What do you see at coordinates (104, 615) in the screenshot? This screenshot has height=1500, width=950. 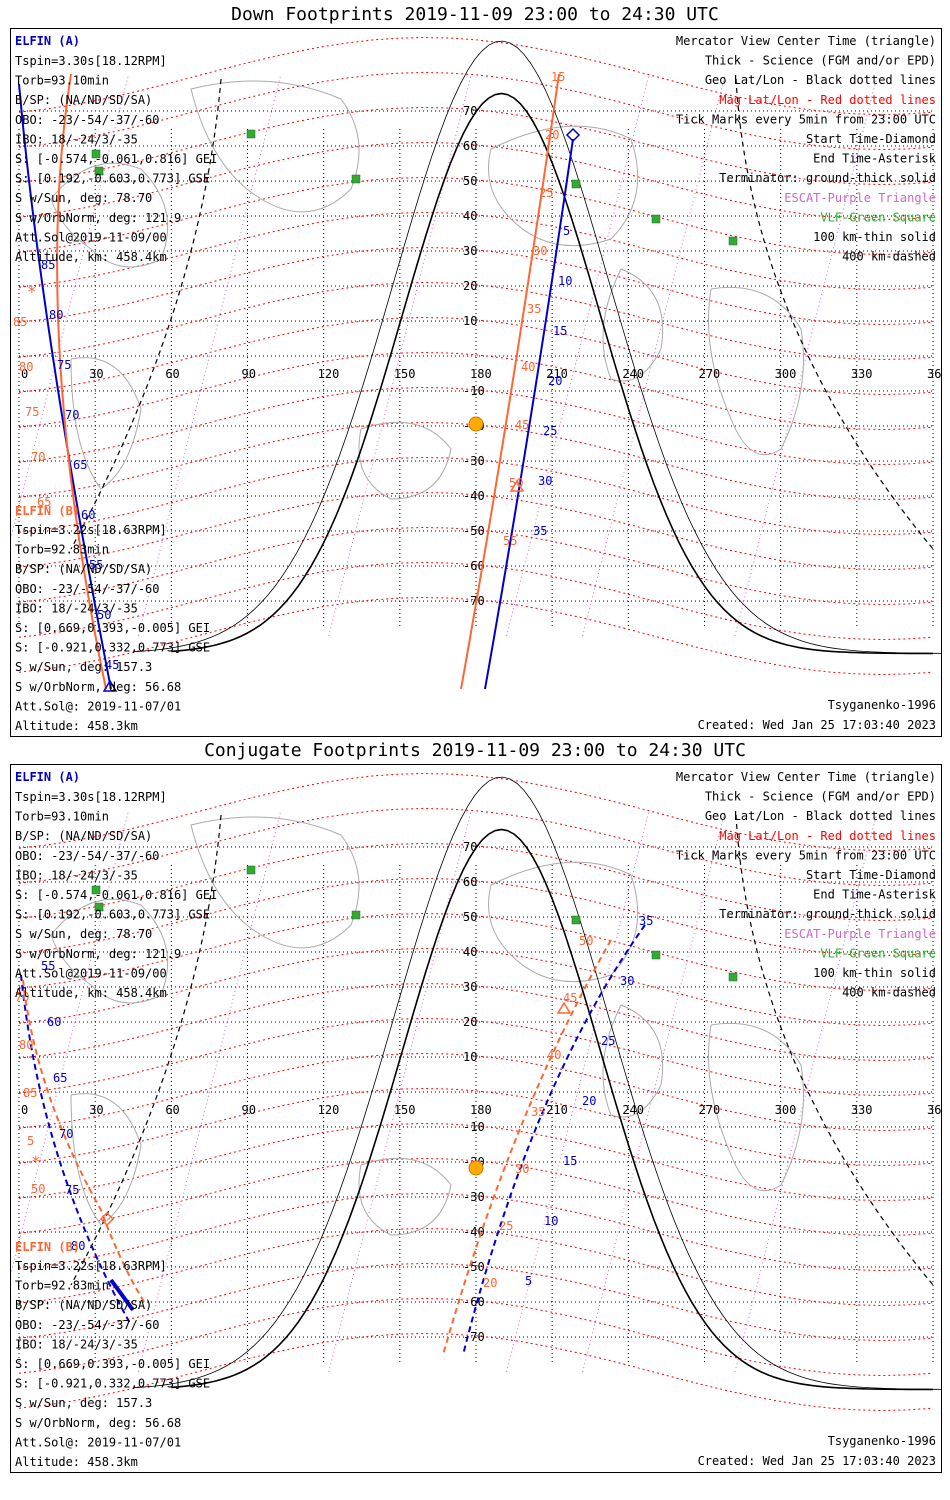 I see `track-tick-label: 50` at bounding box center [104, 615].